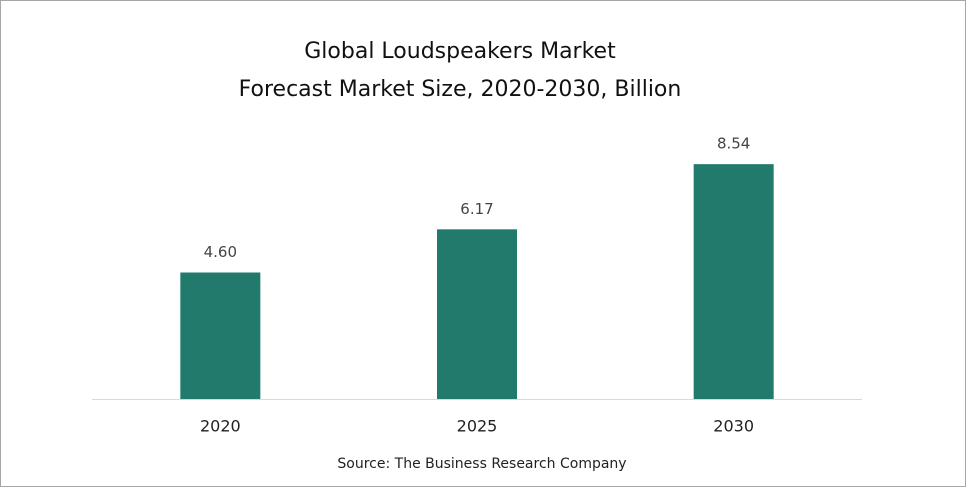  What do you see at coordinates (220, 252) in the screenshot?
I see `data-label: 4.60` at bounding box center [220, 252].